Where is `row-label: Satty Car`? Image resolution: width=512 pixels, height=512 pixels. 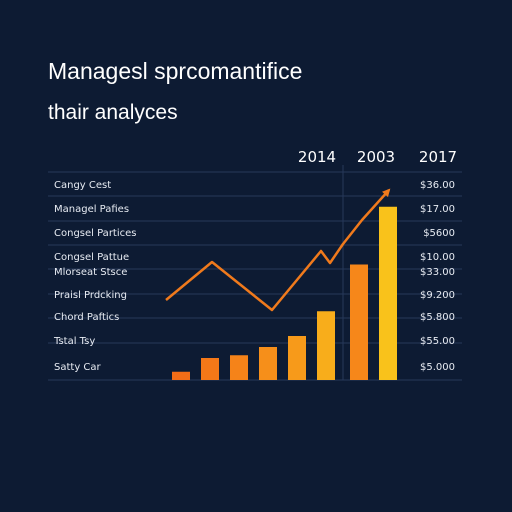
row-label: Satty Car is located at coordinates (78, 367).